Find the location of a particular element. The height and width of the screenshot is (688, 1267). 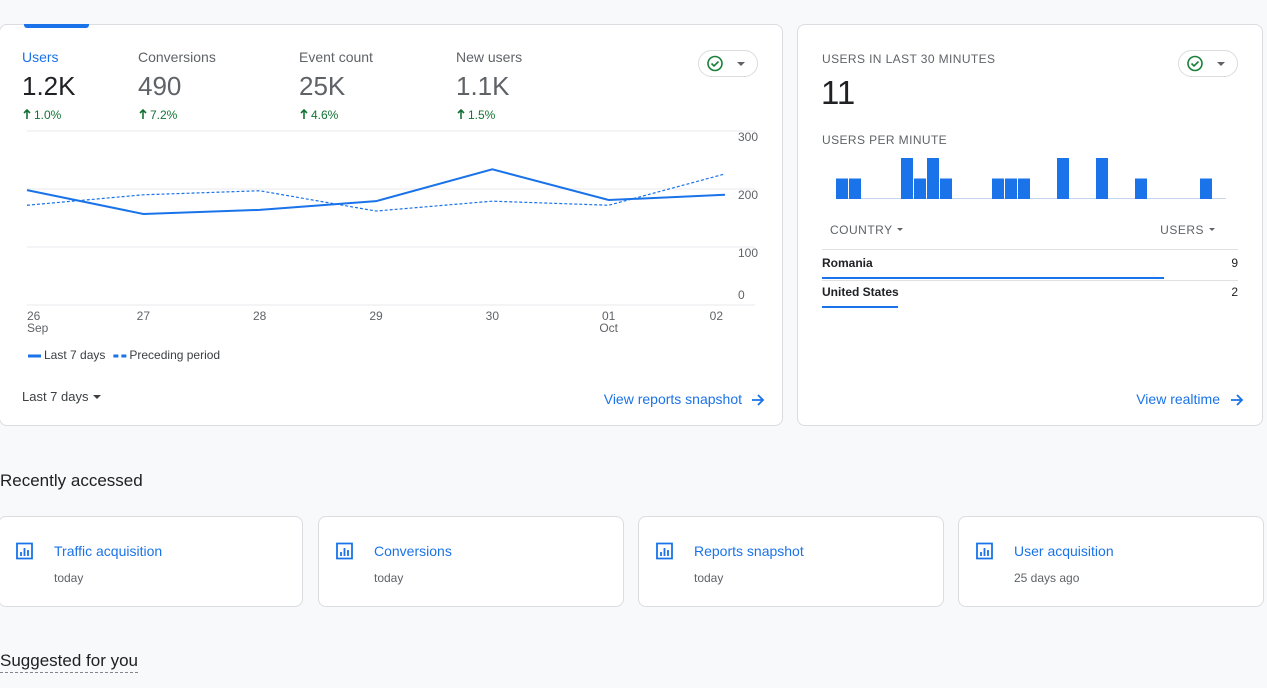

recent-name: Reports snapshot is located at coordinates (749, 551).